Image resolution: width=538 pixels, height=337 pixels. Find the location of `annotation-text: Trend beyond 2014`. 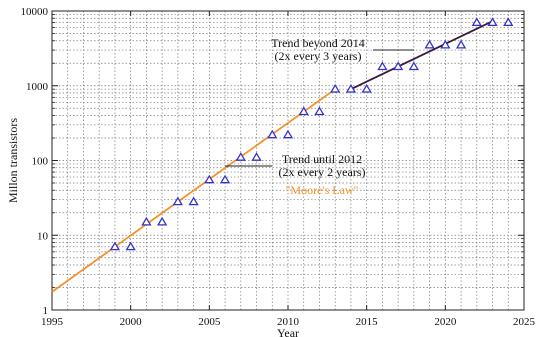

annotation-text: Trend beyond 2014 is located at coordinates (318, 43).